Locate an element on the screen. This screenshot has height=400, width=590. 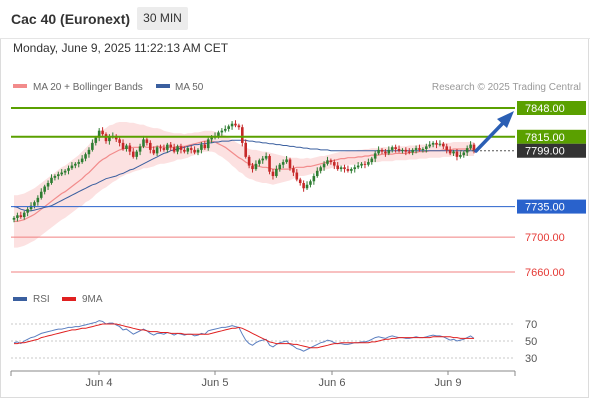
level-7700.00: 7700.00 is located at coordinates (288, 238).